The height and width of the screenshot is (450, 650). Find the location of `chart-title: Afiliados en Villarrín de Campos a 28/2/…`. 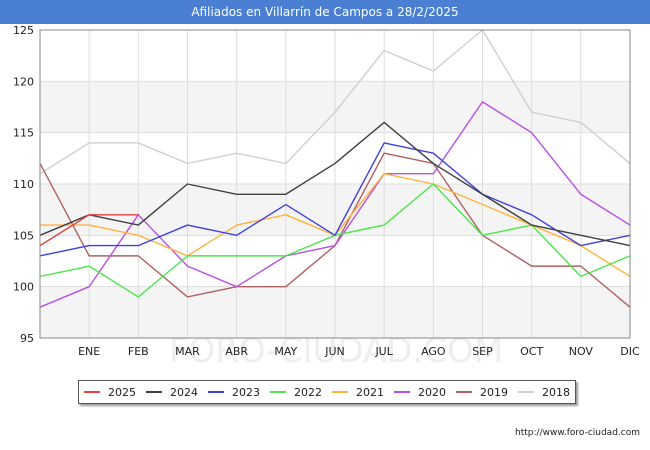

chart-title: Afiliados en Villarrín de Campos a 28/2/… is located at coordinates (325, 12).